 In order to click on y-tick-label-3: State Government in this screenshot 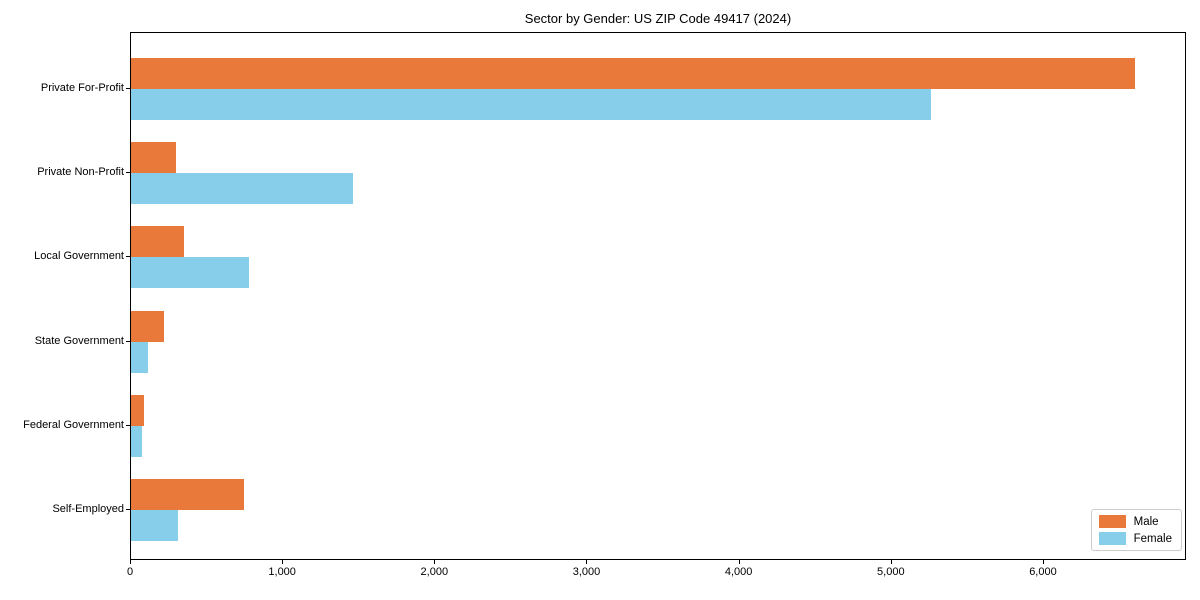, I will do `click(79, 340)`.